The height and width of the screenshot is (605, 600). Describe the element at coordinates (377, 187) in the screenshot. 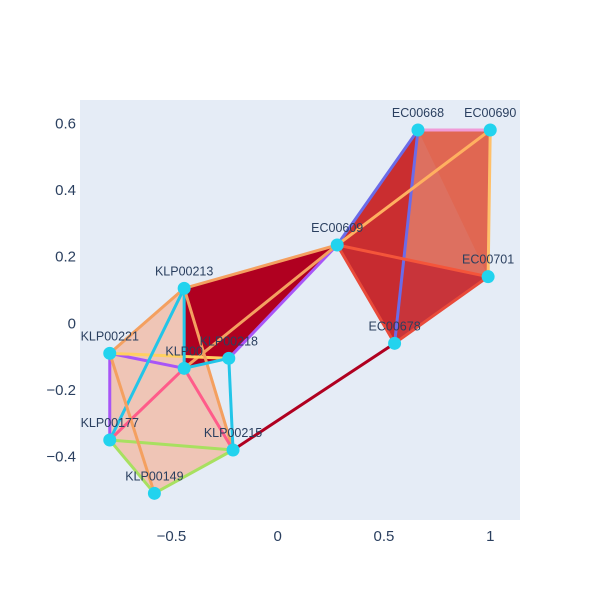

I see `edge-EC00668-EC00609` at that location.